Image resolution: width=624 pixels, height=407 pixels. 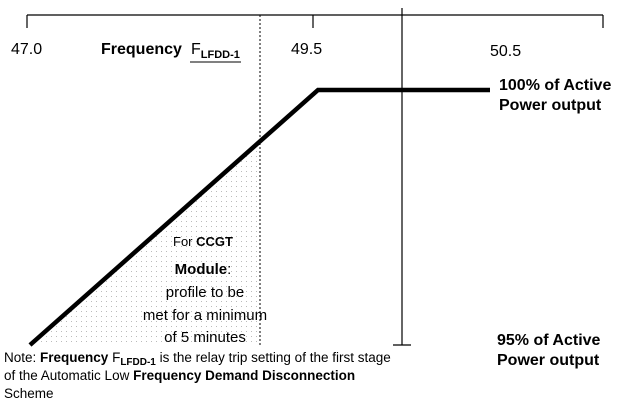 What do you see at coordinates (229, 269) in the screenshot?
I see `annotation-text: :` at bounding box center [229, 269].